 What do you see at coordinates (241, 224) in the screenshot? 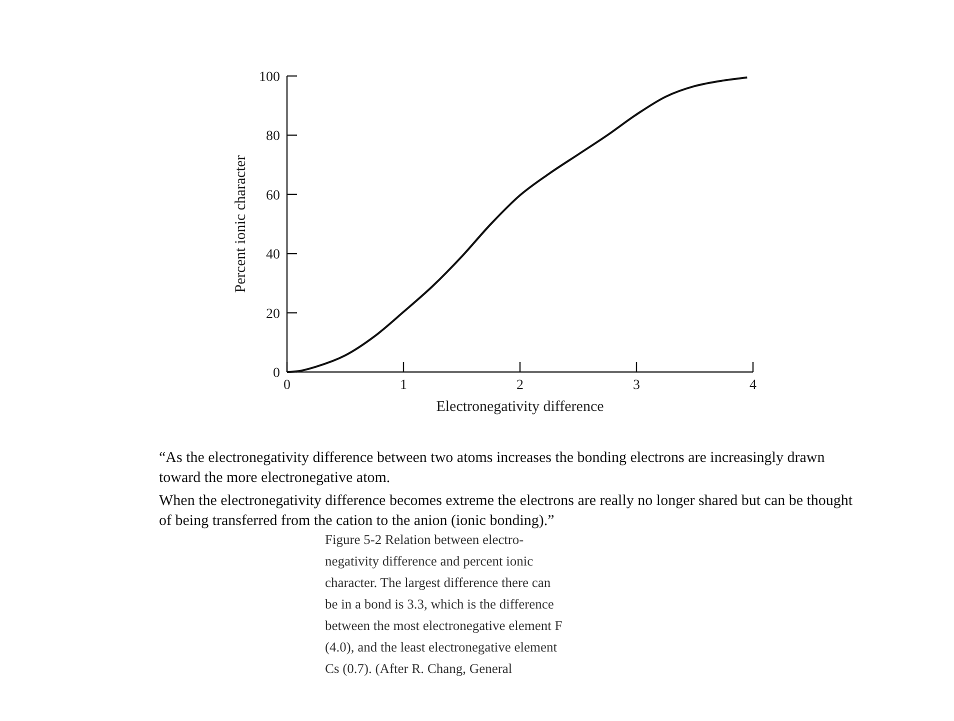
I see `y-axis-title: Percent ionic character` at bounding box center [241, 224].